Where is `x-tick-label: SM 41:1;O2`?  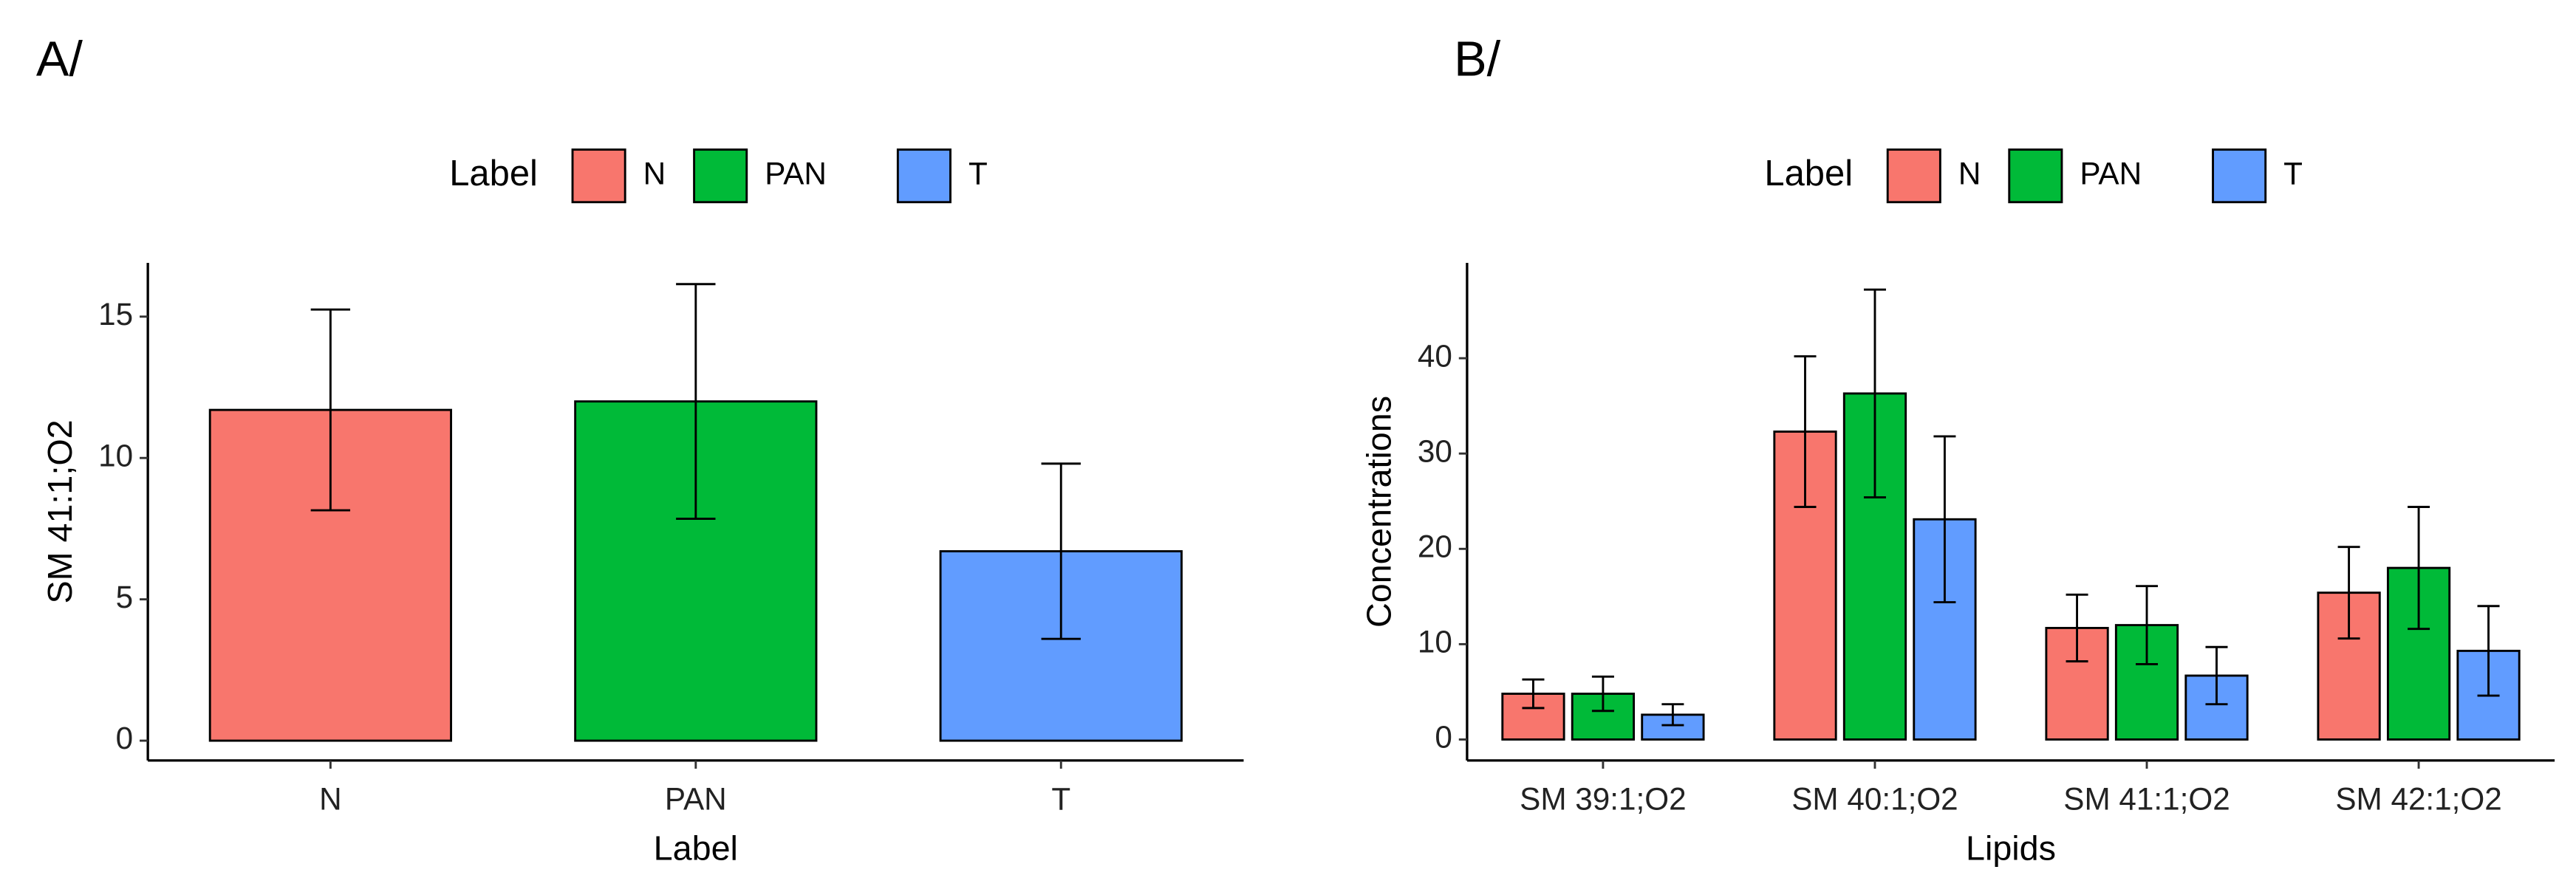 x-tick-label: SM 41:1;O2 is located at coordinates (2147, 799).